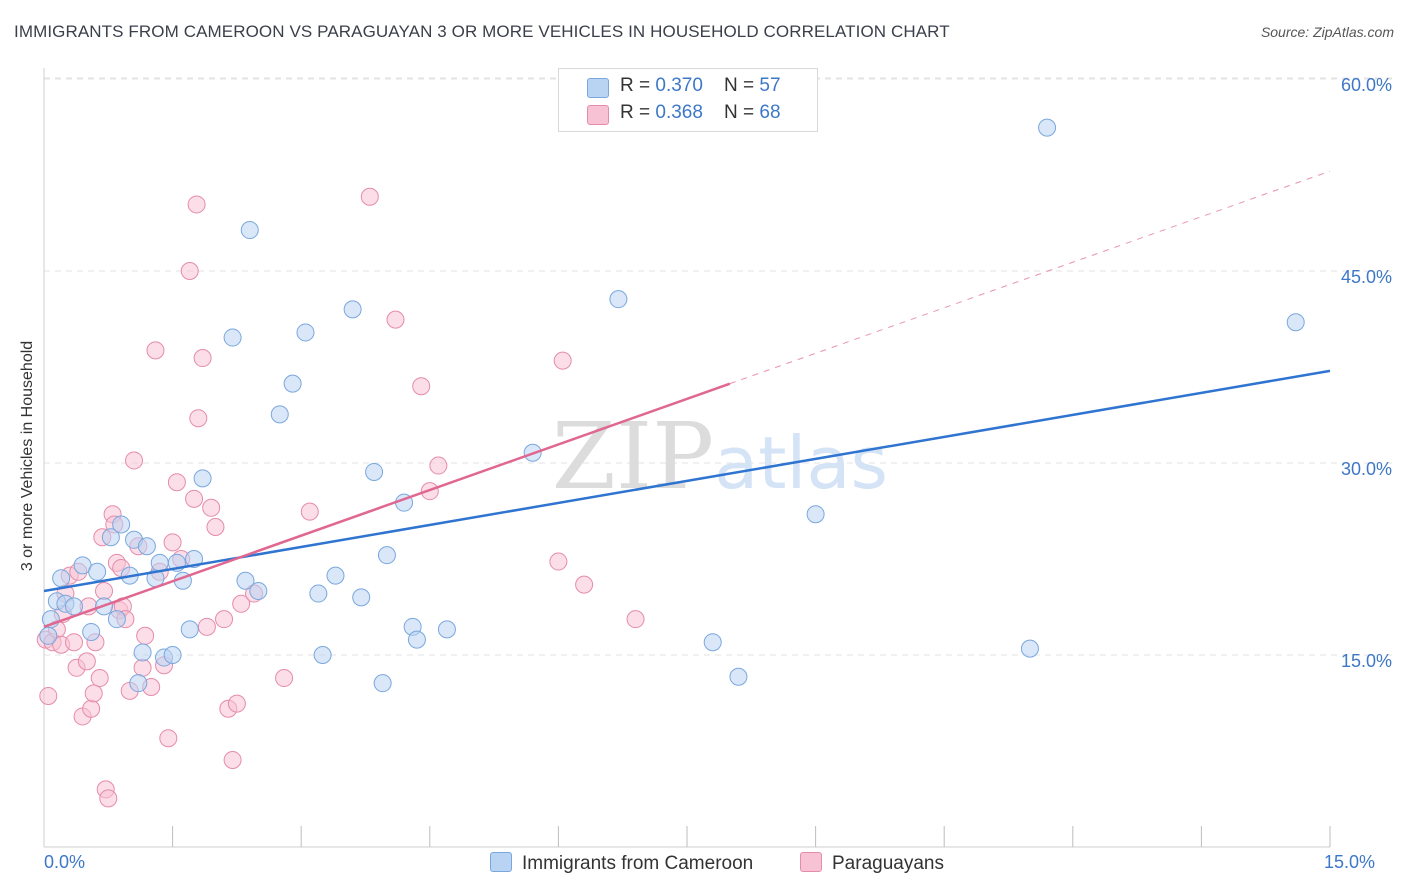  What do you see at coordinates (679, 85) in the screenshot?
I see `legend-r-value: 0.370` at bounding box center [679, 85].